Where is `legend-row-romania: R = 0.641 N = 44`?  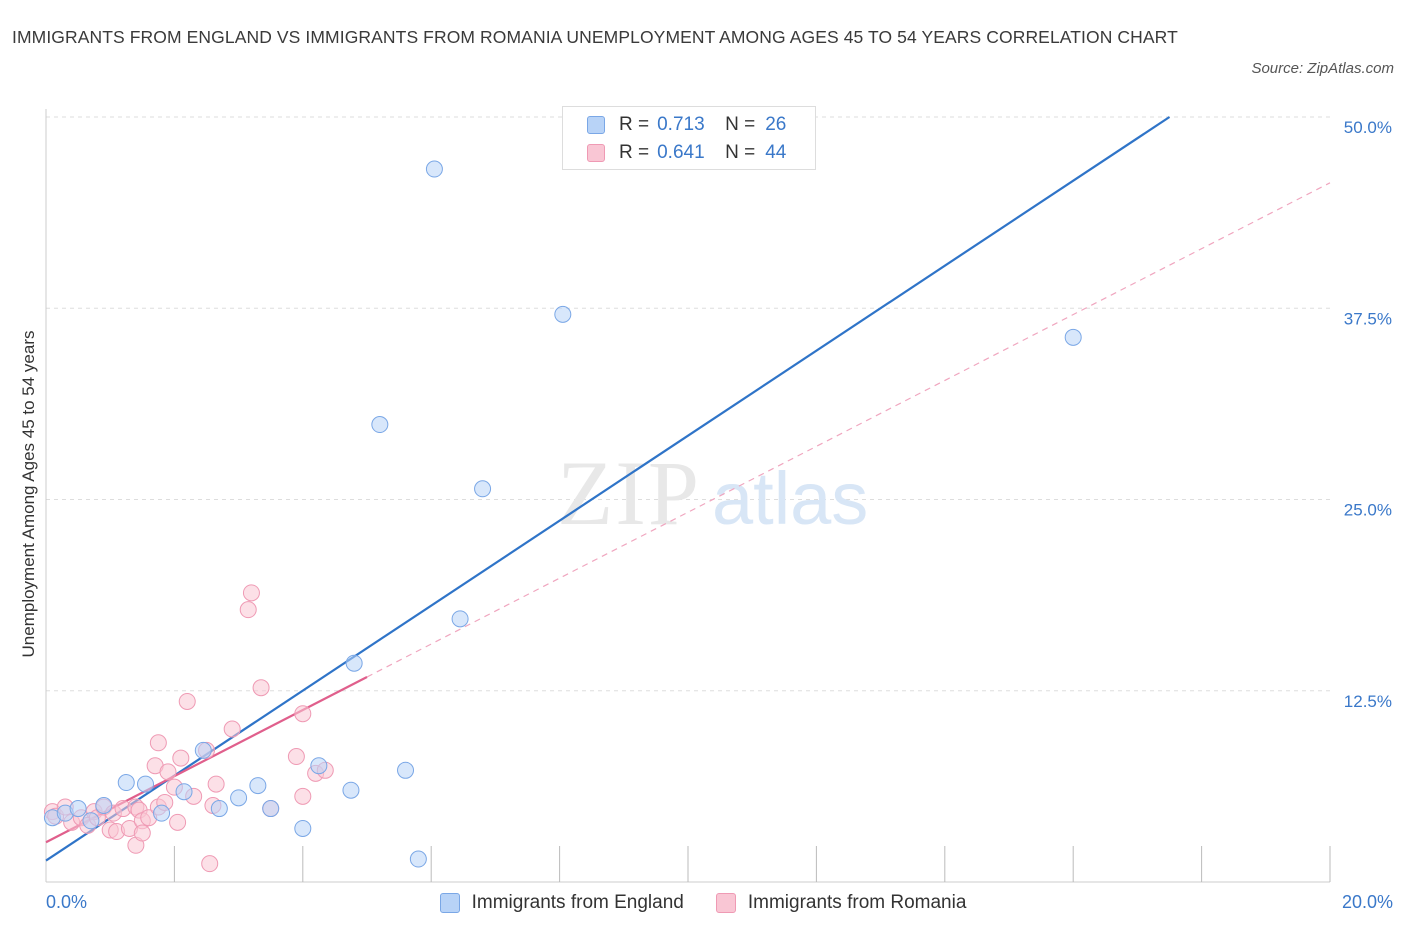
legend-row-romania: R = 0.641 N = 44 is located at coordinates (686, 153).